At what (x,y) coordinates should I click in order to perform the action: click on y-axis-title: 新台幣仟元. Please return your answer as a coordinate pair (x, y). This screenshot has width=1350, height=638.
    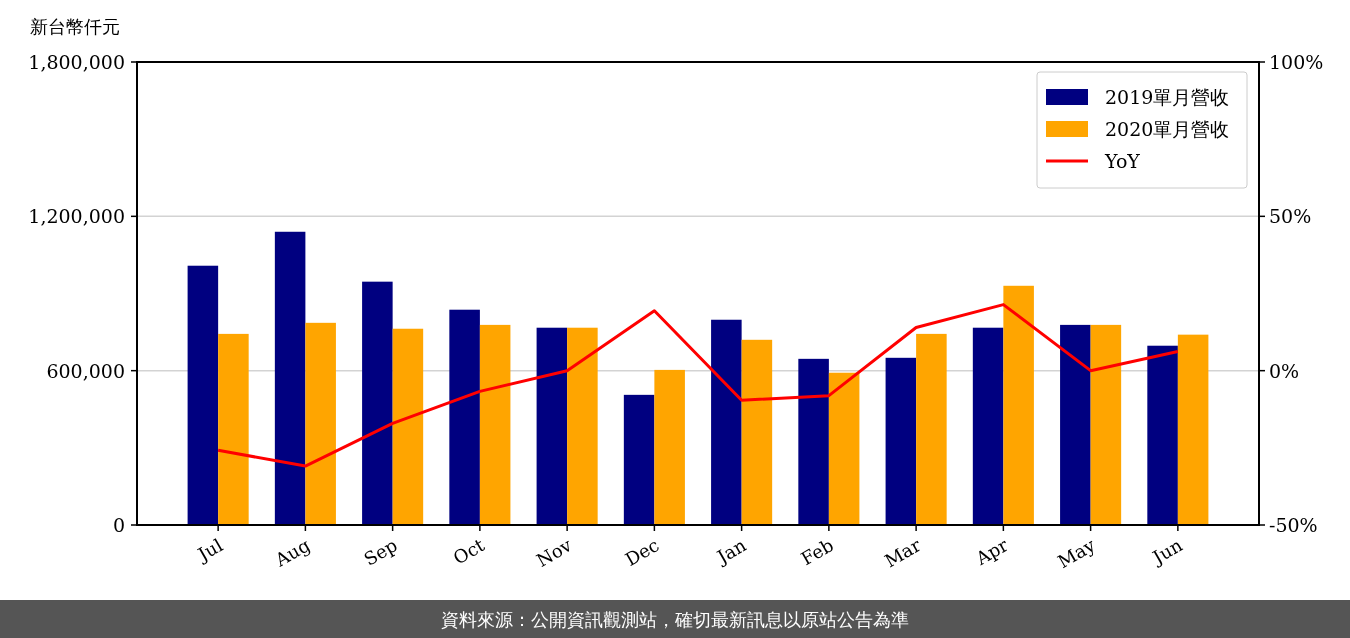
    Looking at the image, I should click on (75, 26).